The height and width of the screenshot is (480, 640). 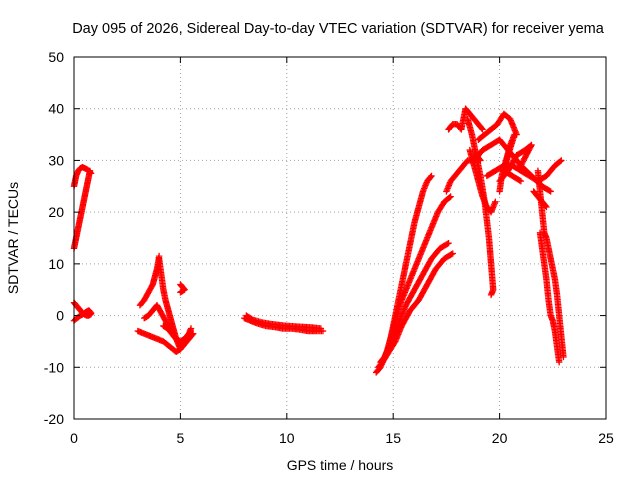 I want to click on x-tick-label: 5, so click(x=181, y=438).